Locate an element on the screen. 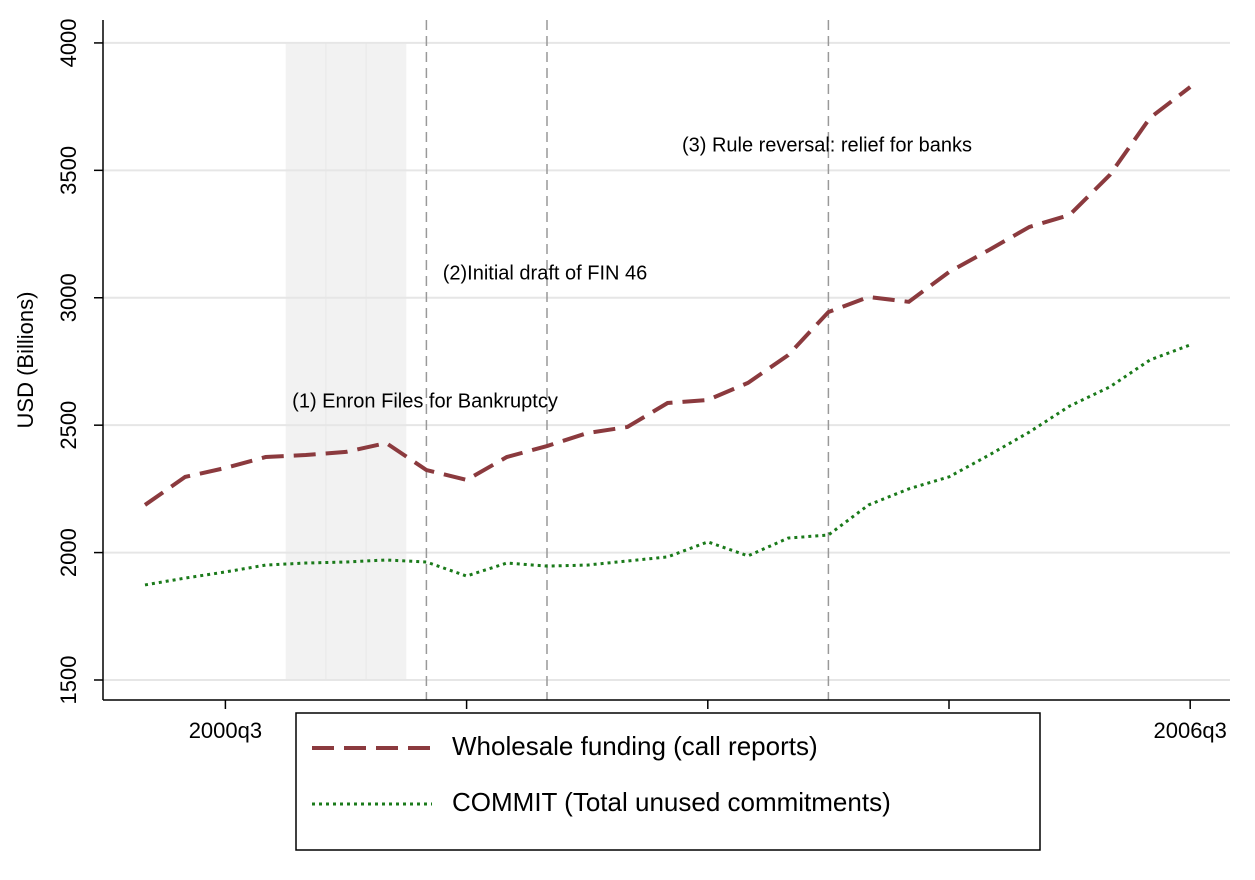  legend-label: Wholesale funding (call reports) is located at coordinates (635, 746).